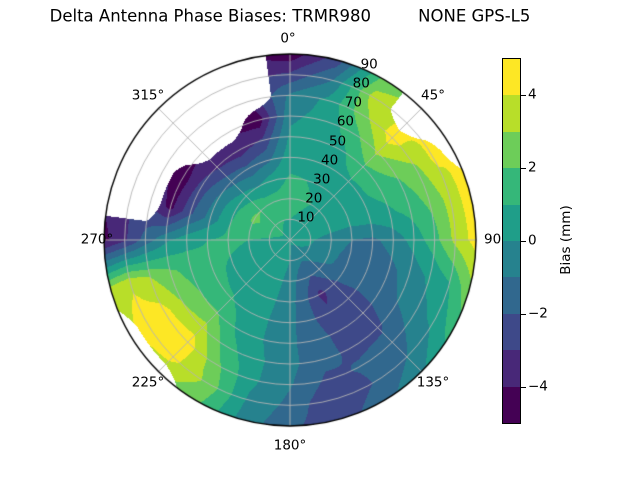 This screenshot has width=640, height=480. I want to click on colorbar-tick-label: 0, so click(532, 240).